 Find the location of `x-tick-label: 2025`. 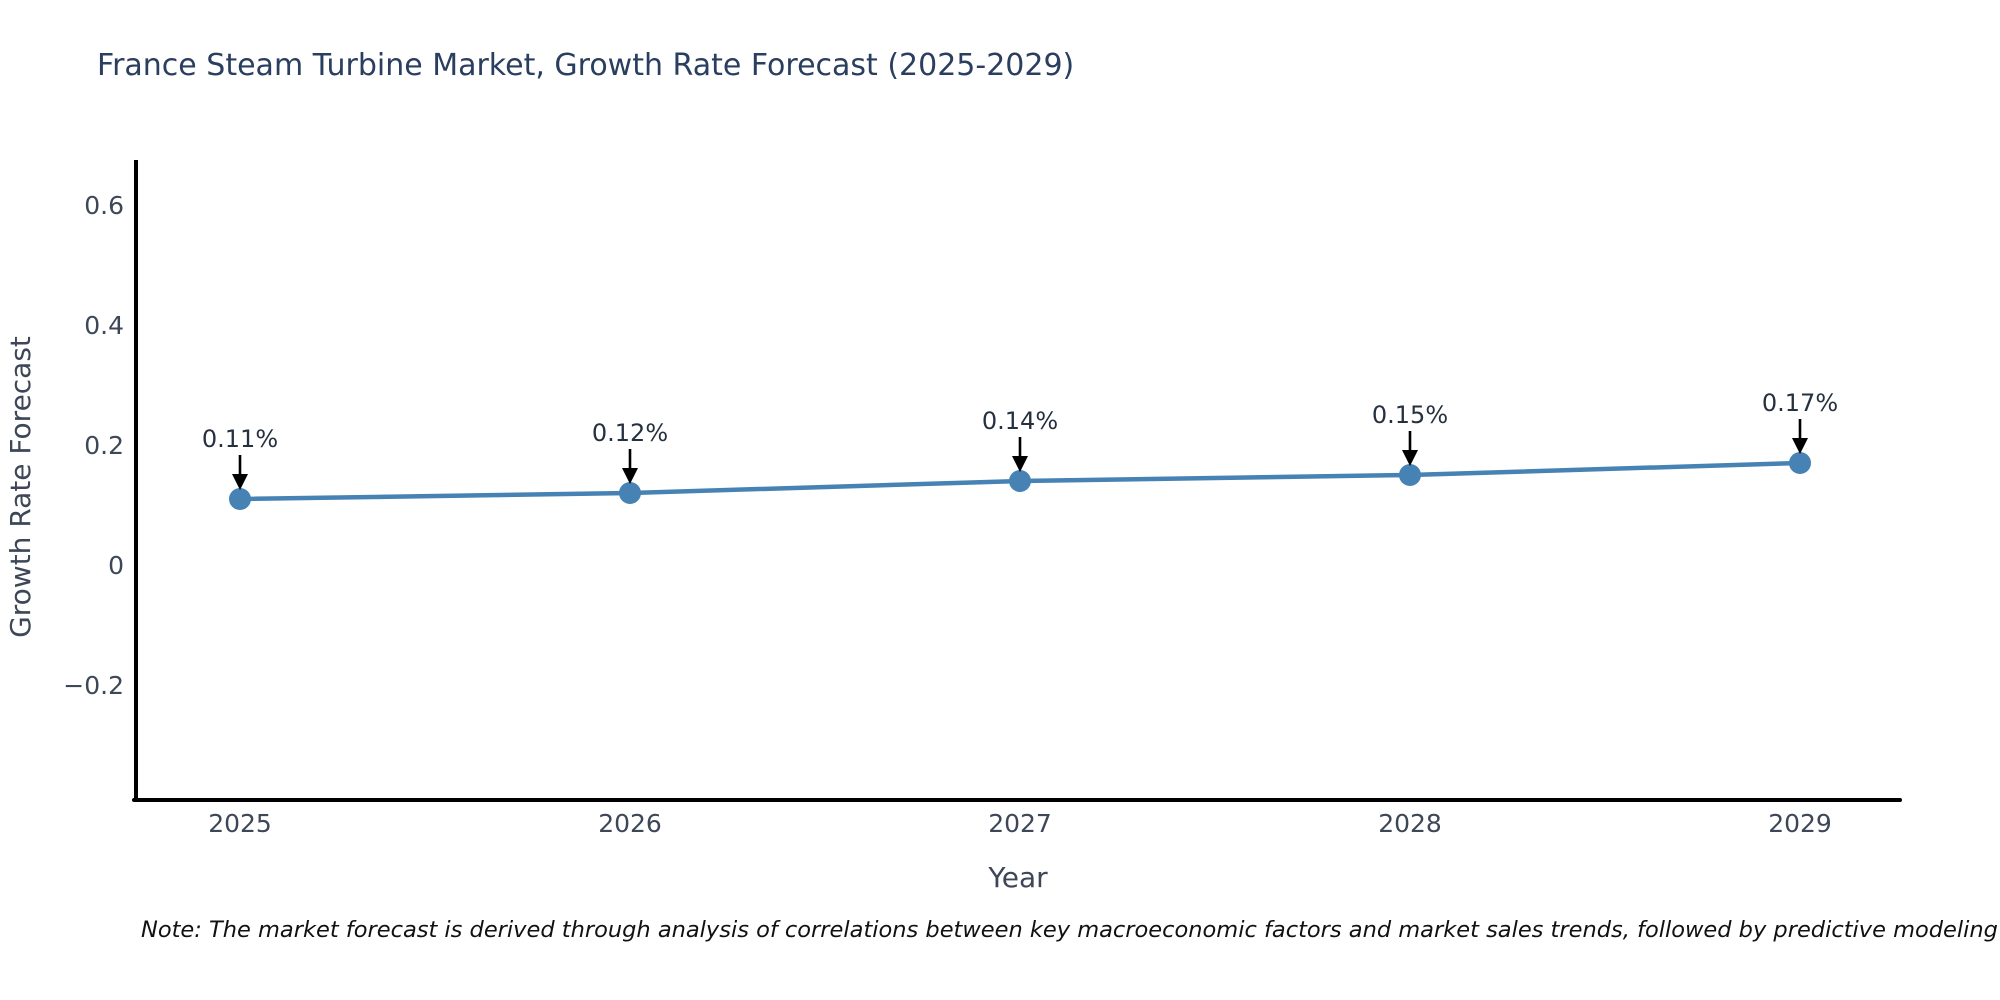

x-tick-label: 2025 is located at coordinates (240, 823).